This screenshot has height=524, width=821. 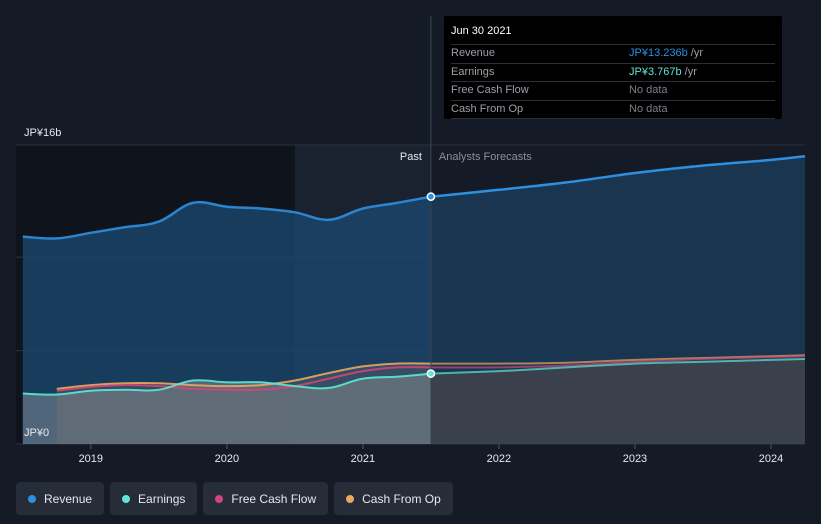 I want to click on tooltip-row-cfo: Cash From Op No data, so click(x=613, y=110).